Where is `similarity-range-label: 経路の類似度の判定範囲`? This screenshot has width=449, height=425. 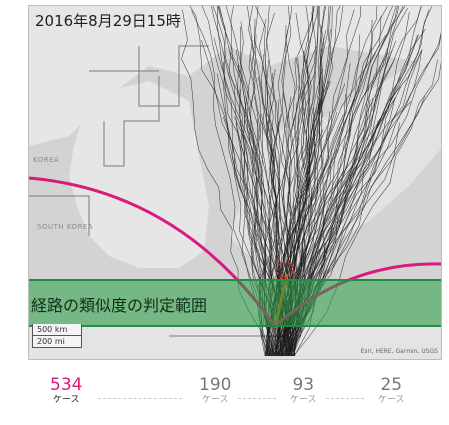 similarity-range-label: 経路の類似度の判定範囲 is located at coordinates (119, 305).